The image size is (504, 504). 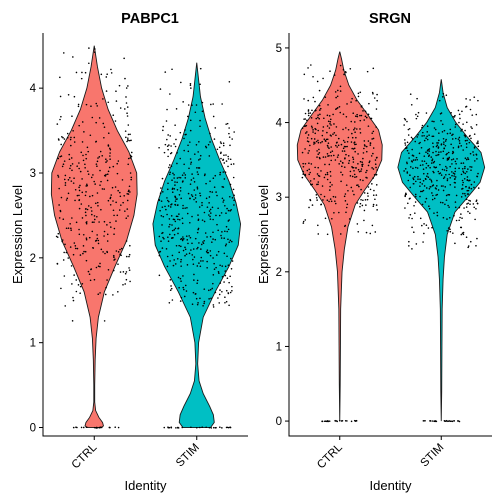 What do you see at coordinates (441, 250) in the screenshot?
I see `violin-stim` at bounding box center [441, 250].